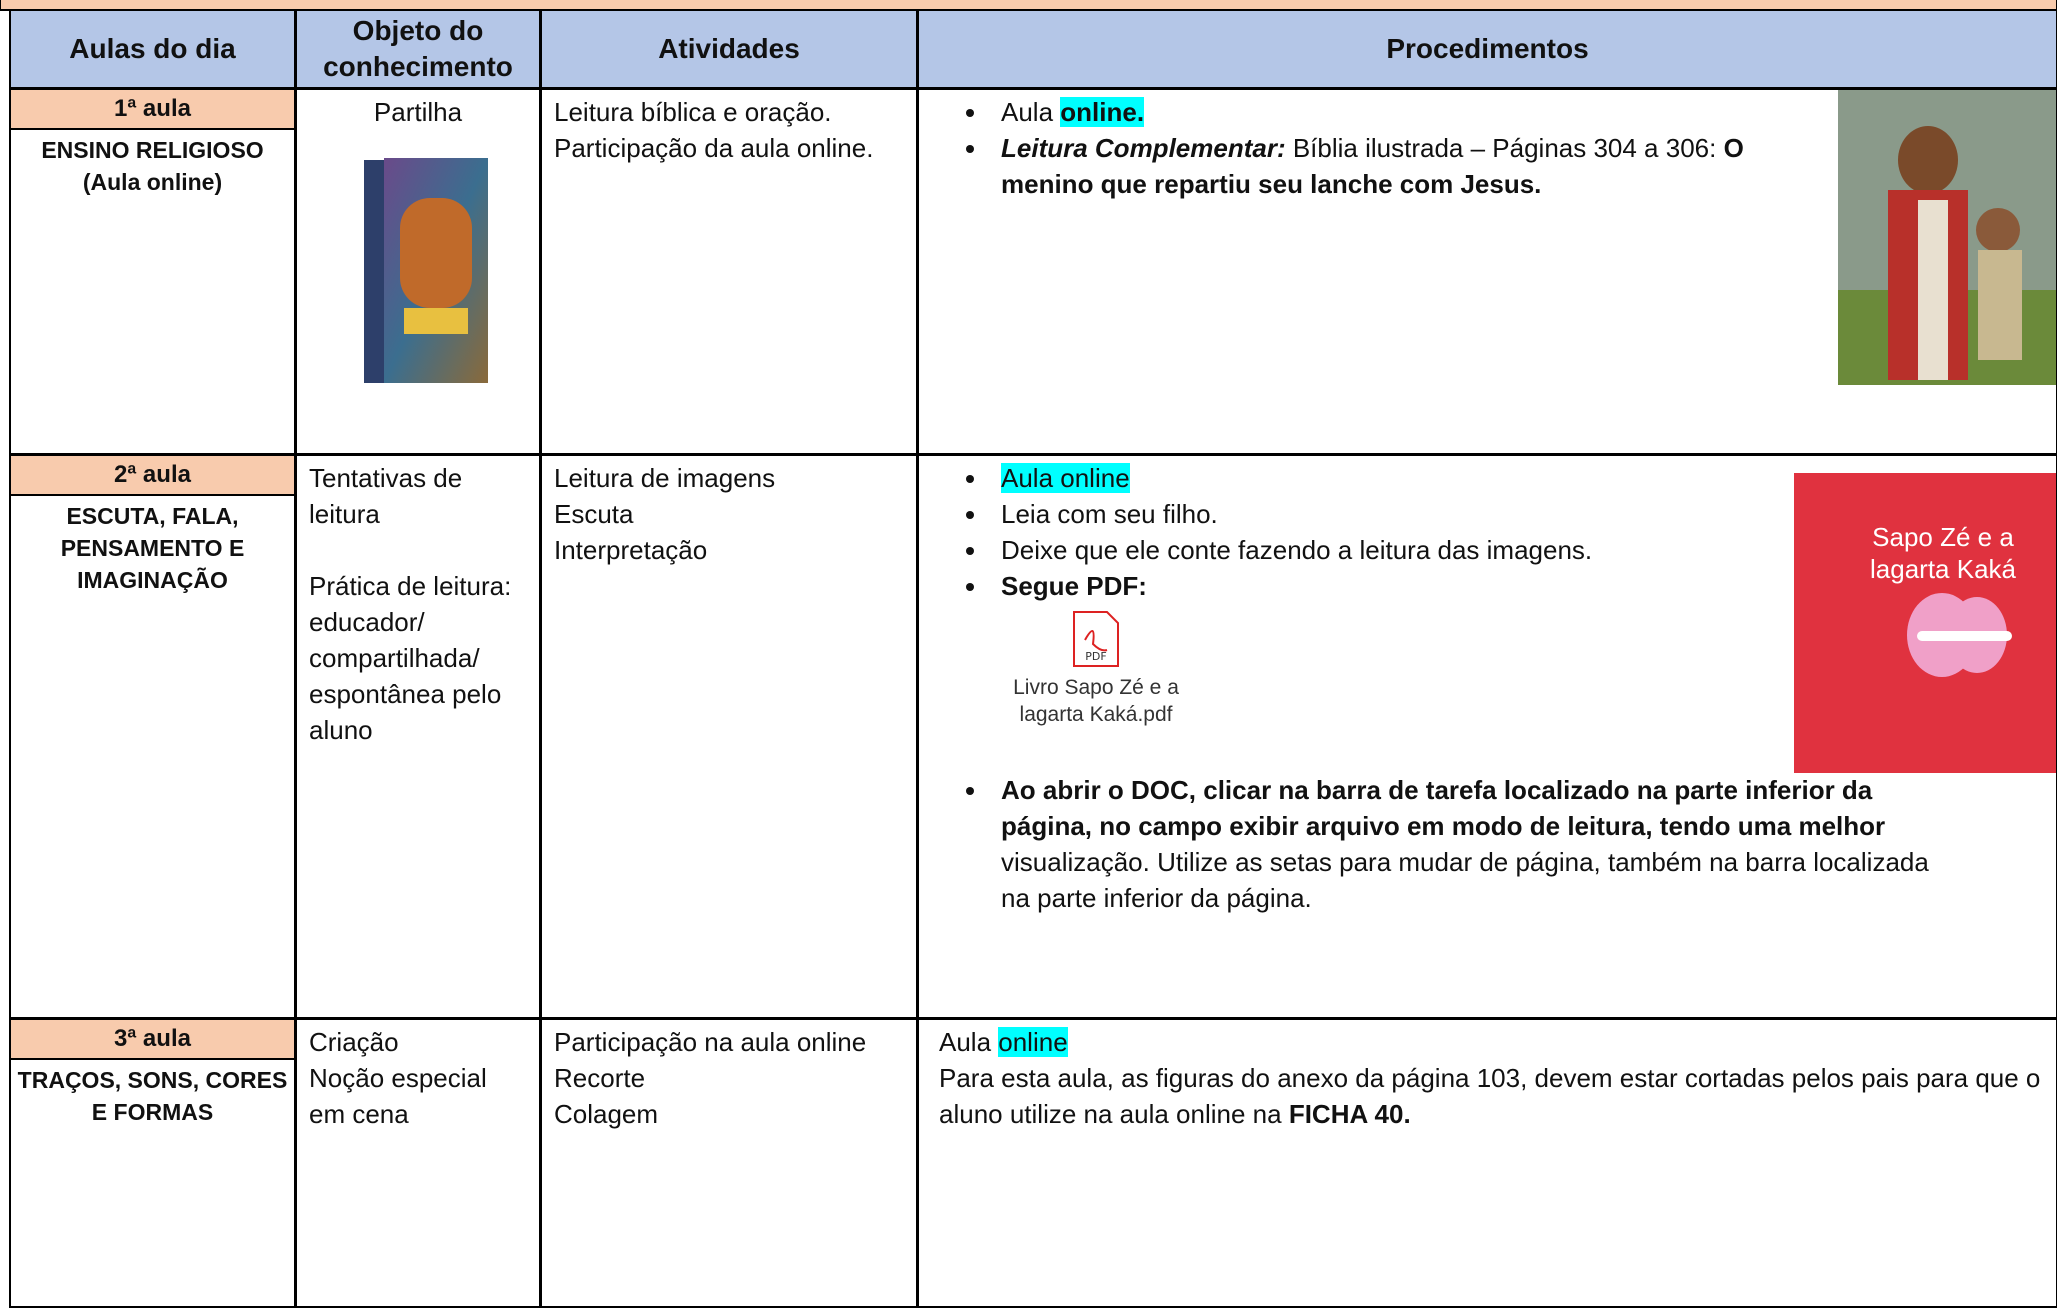  Describe the element at coordinates (152, 1040) in the screenshot. I see `lesson-label: 3ª aula` at that location.